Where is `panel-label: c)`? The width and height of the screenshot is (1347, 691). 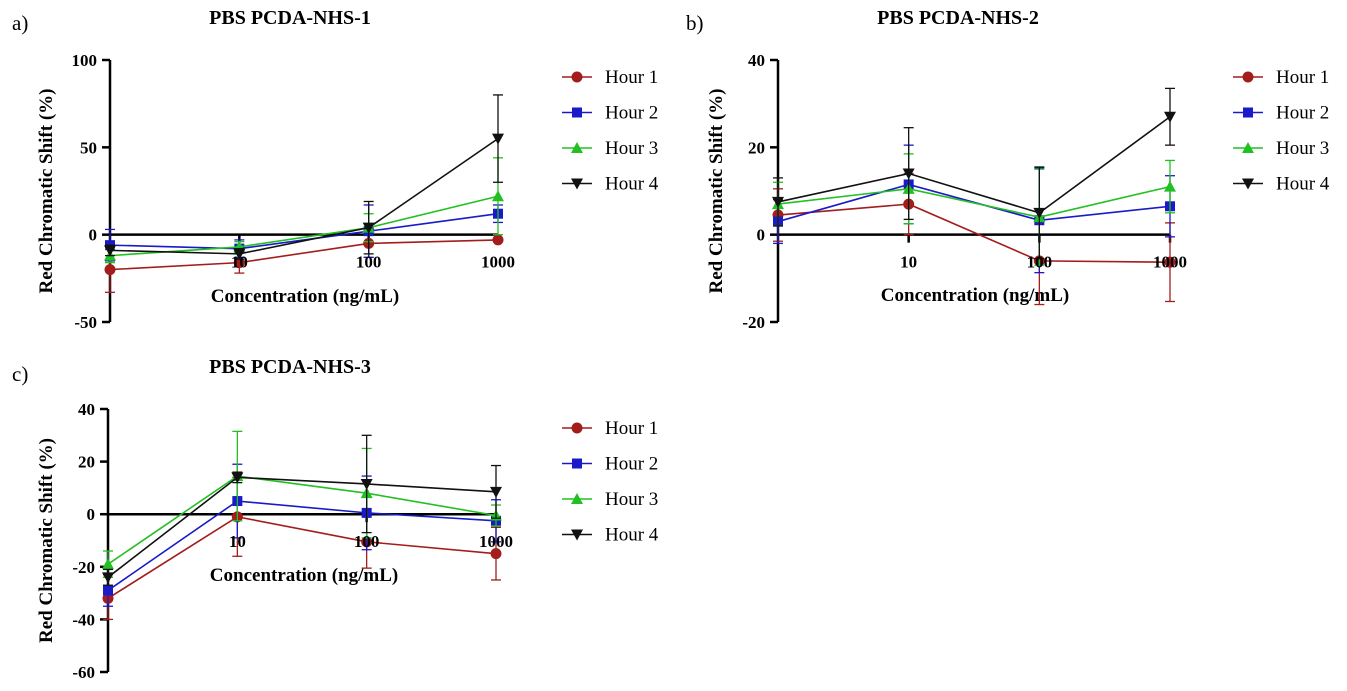 panel-label: c) is located at coordinates (20, 374).